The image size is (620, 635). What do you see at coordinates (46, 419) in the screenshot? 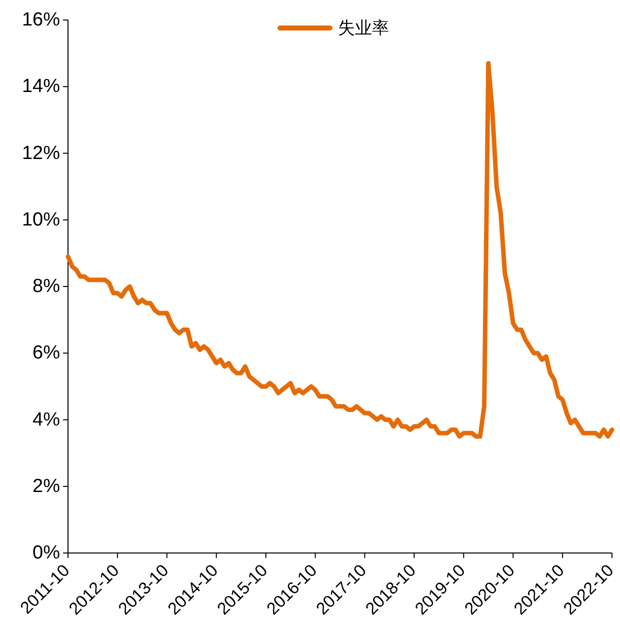
I see `y-tick-label: 4%` at bounding box center [46, 419].